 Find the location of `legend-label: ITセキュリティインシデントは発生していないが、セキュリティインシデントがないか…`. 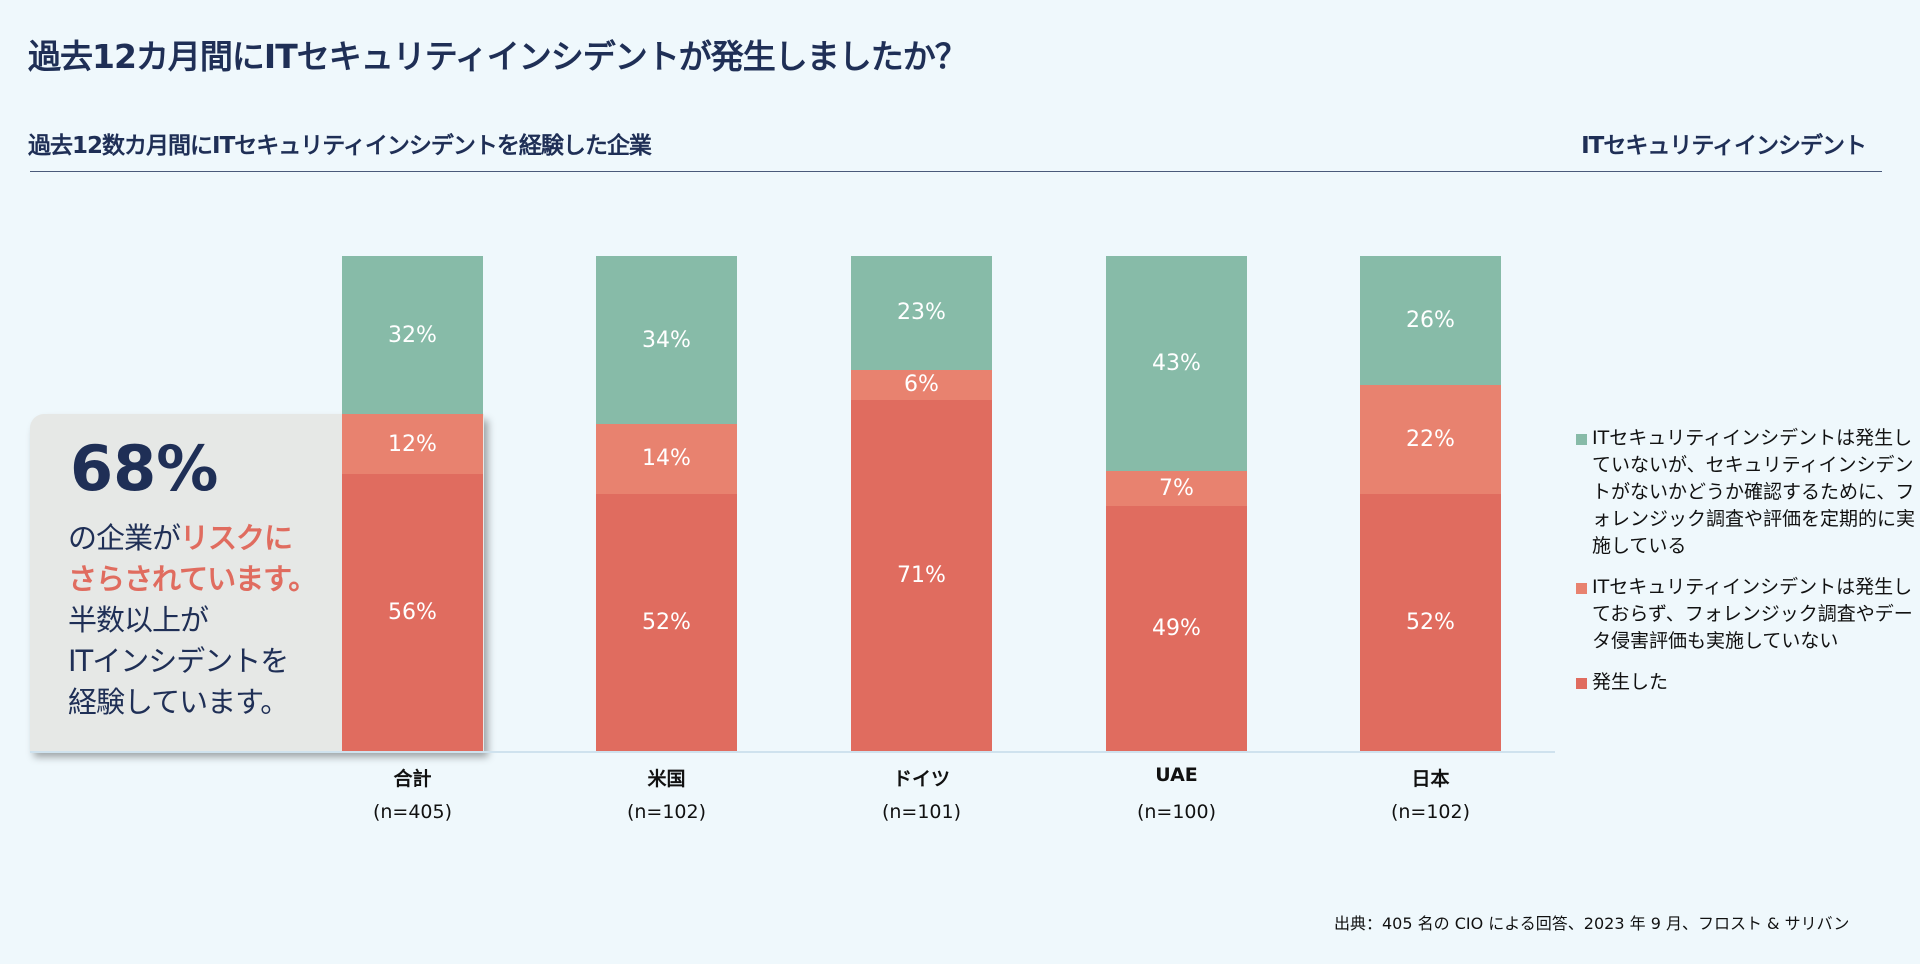

legend-label: ITセキュリティインシデントは発生していないが、セキュリティインシデントがないか… is located at coordinates (1754, 492).